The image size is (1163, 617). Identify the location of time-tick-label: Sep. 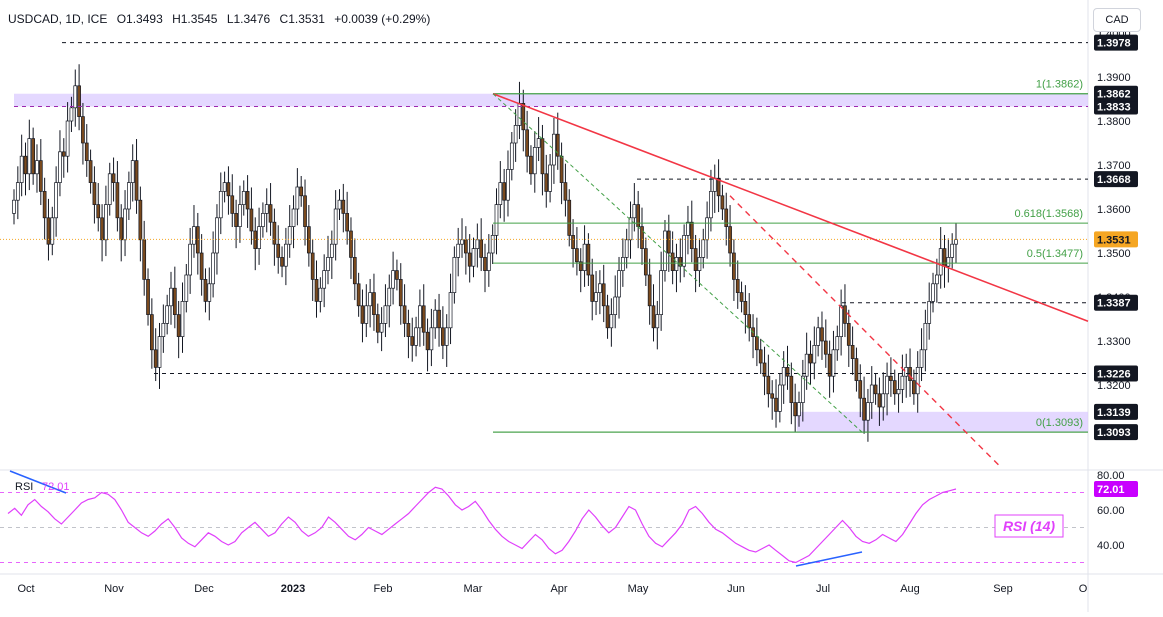
(1003, 589).